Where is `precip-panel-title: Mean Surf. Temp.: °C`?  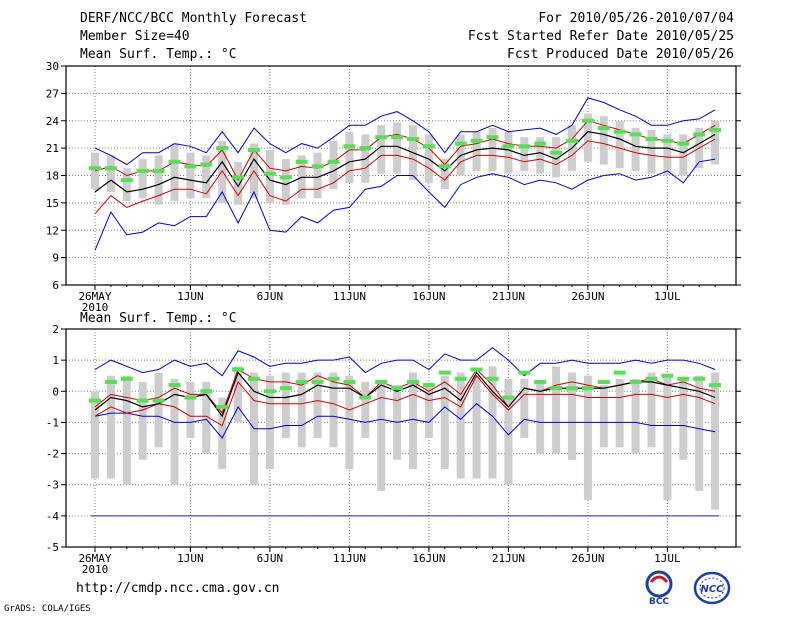
precip-panel-title: Mean Surf. Temp.: °C is located at coordinates (158, 318).